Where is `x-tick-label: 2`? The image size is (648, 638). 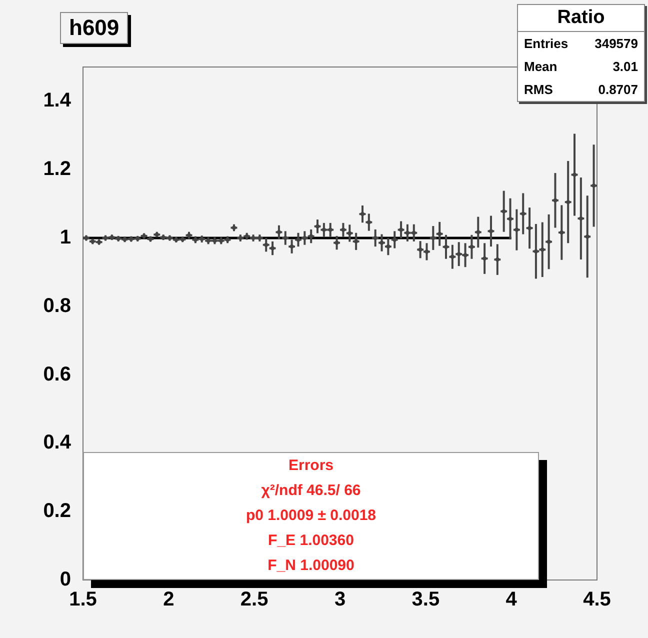 x-tick-label: 2 is located at coordinates (168, 599).